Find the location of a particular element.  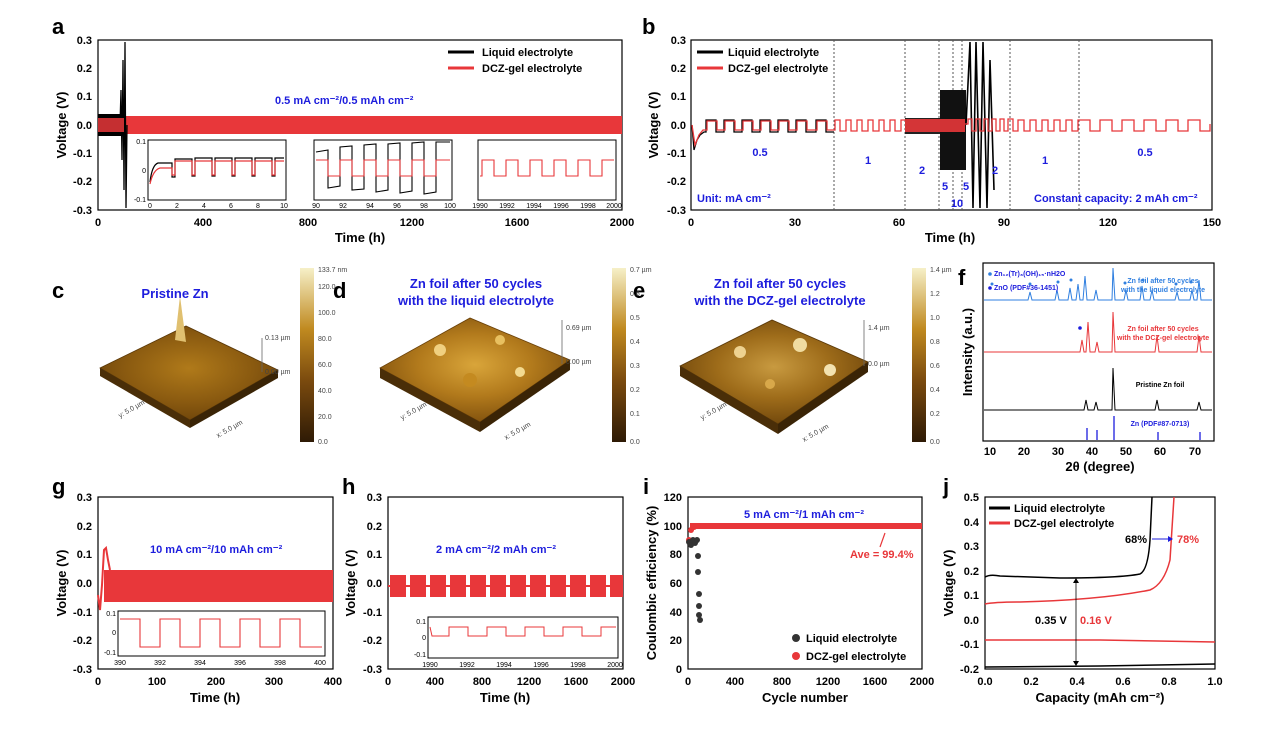

colorbar-tick: 20.0 is located at coordinates (325, 417).